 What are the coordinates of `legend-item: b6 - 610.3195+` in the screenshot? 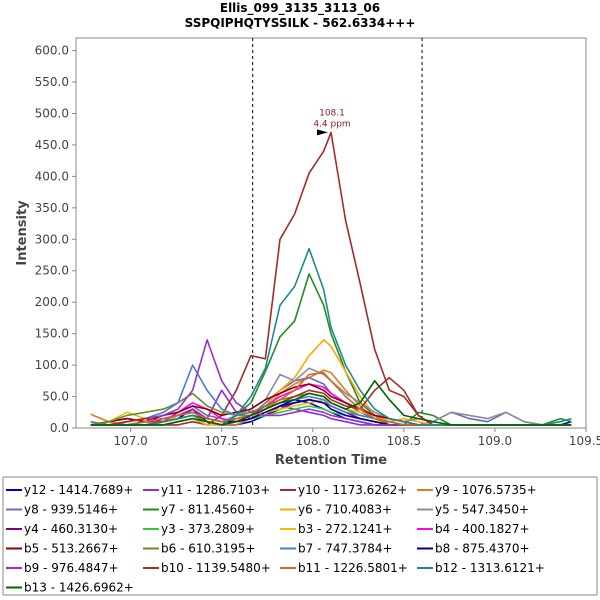 It's located at (199, 549).